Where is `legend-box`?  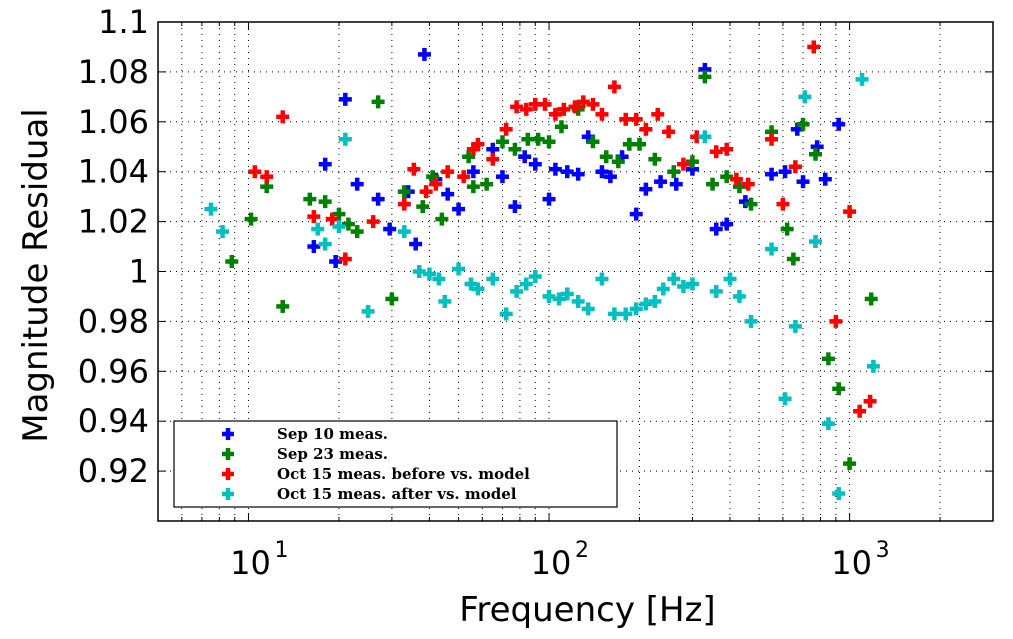
legend-box is located at coordinates (395, 464).